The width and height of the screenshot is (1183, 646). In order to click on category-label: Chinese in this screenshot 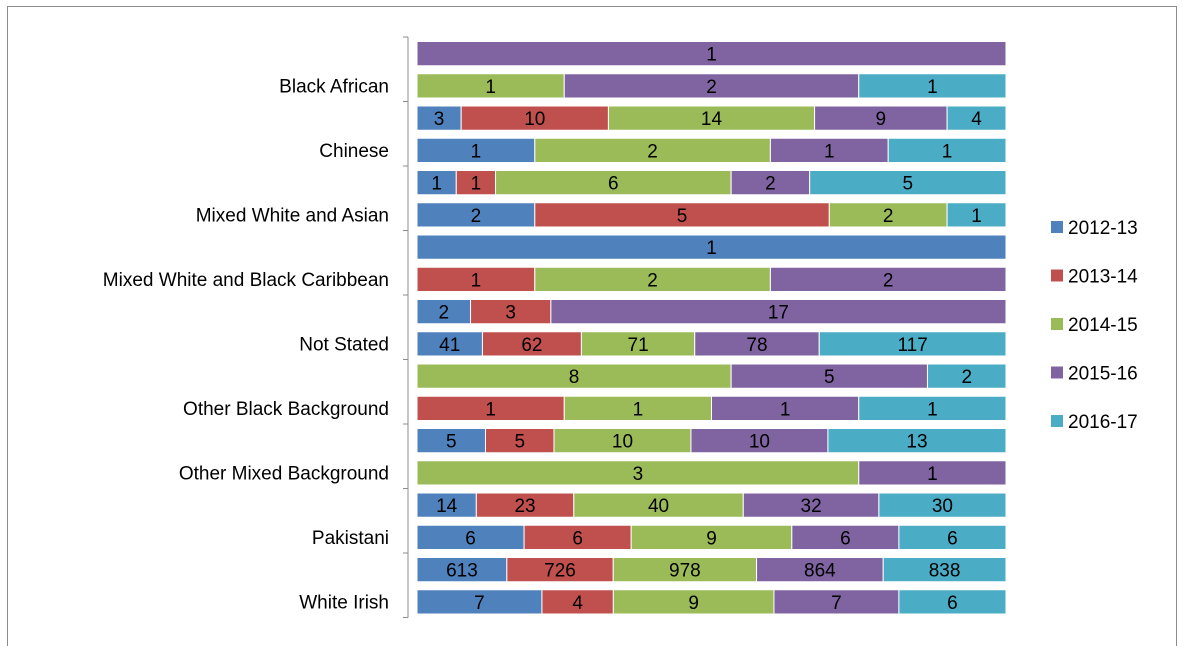, I will do `click(354, 151)`.